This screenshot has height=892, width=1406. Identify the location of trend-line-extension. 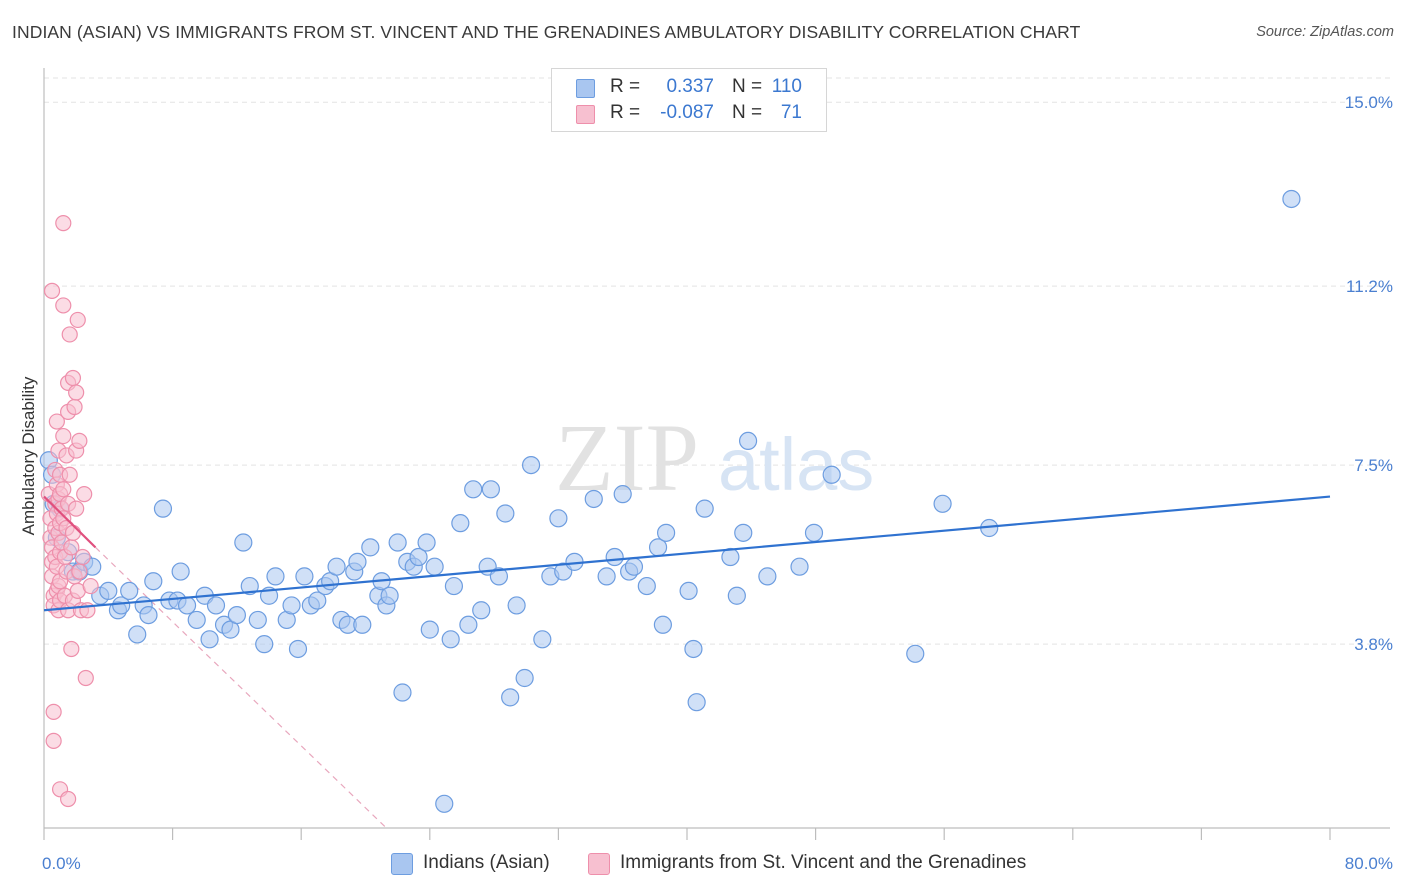
(241, 687).